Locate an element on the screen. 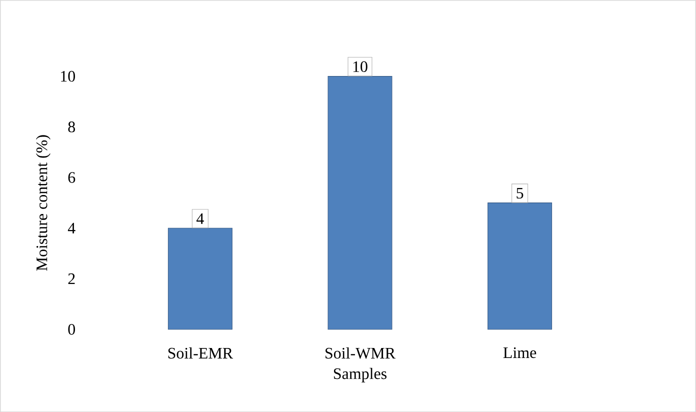 This screenshot has width=696, height=412. x-tick-label: Soil-EMR is located at coordinates (201, 352).